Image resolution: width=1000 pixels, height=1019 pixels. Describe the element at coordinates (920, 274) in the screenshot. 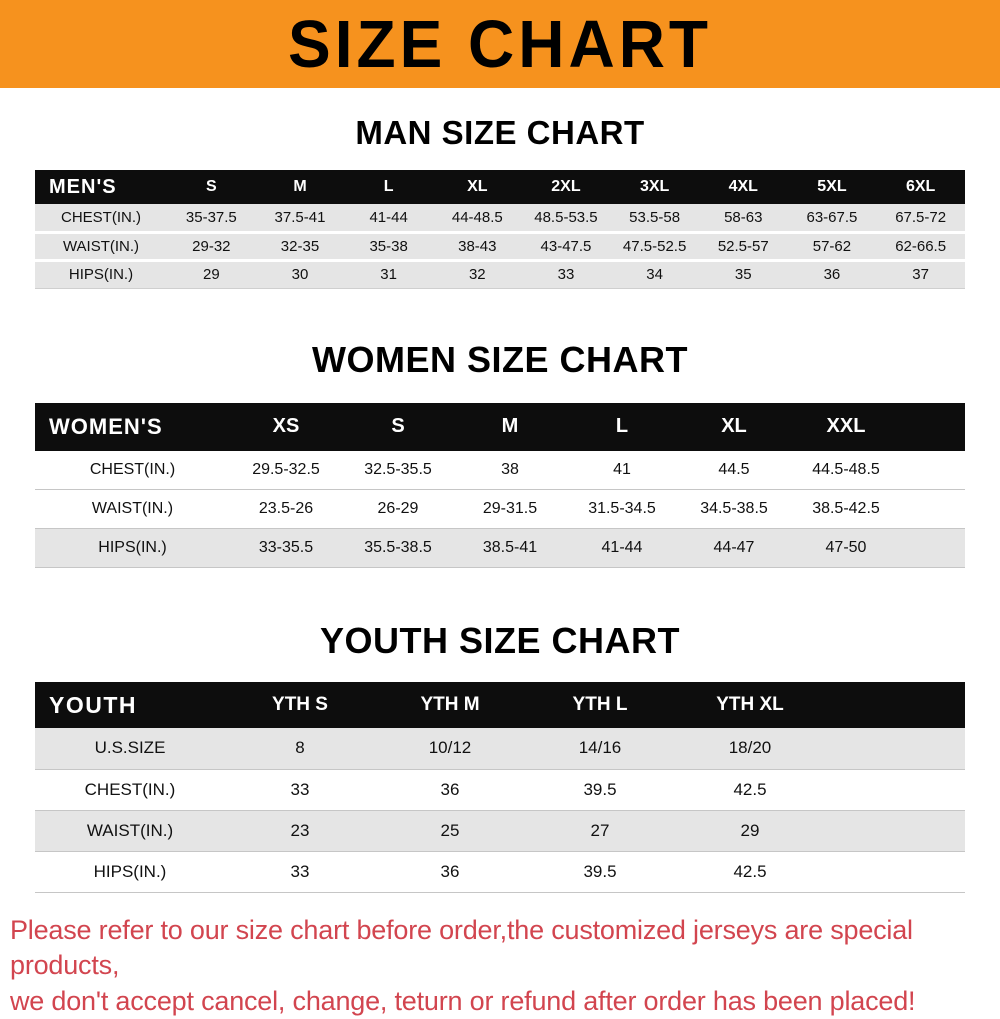

I see `measurement-value: 37` at that location.